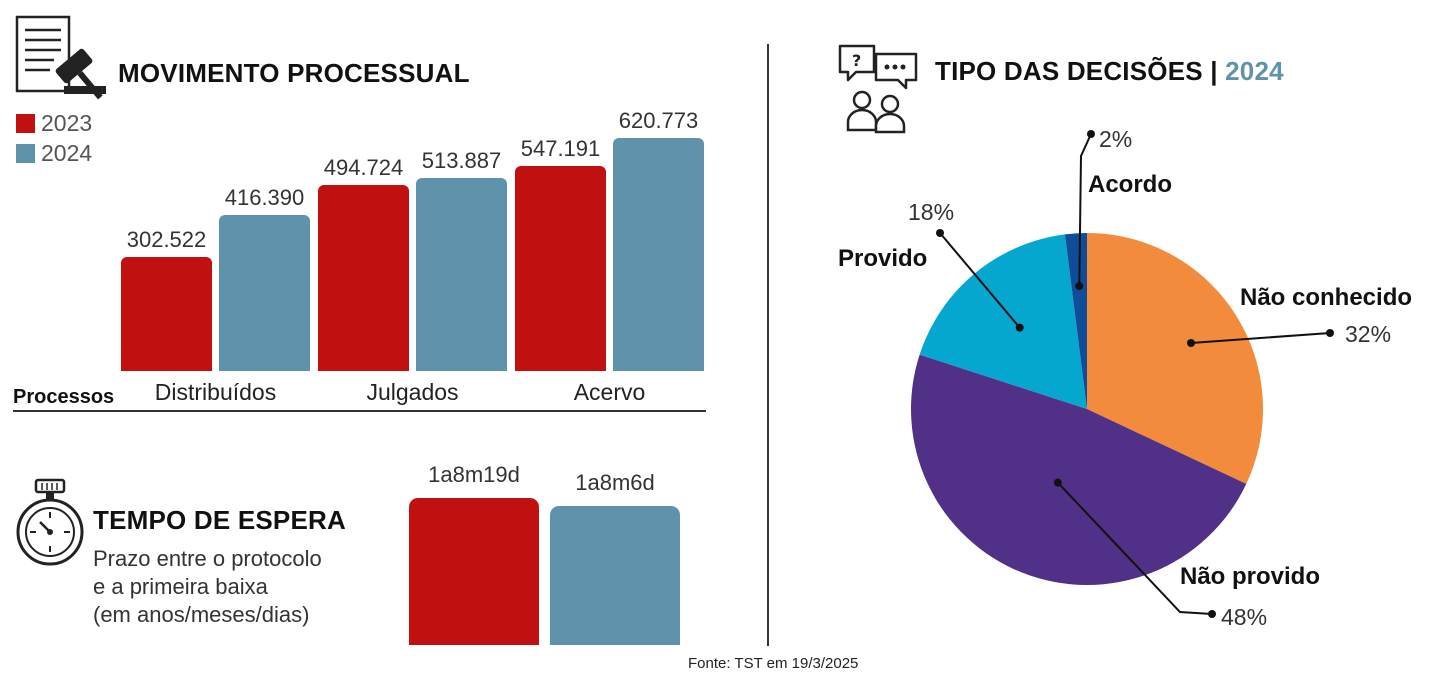  I want to click on bar-julgados-2023, so click(363, 278).